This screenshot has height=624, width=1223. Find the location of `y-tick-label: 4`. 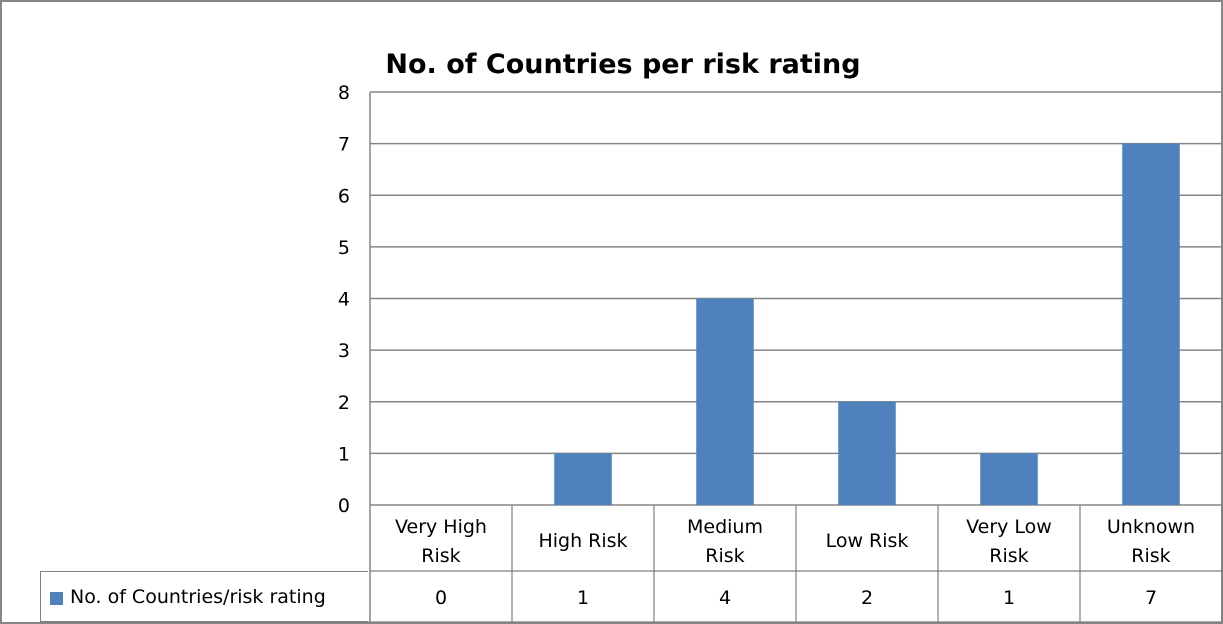

y-tick-label: 4 is located at coordinates (344, 300).